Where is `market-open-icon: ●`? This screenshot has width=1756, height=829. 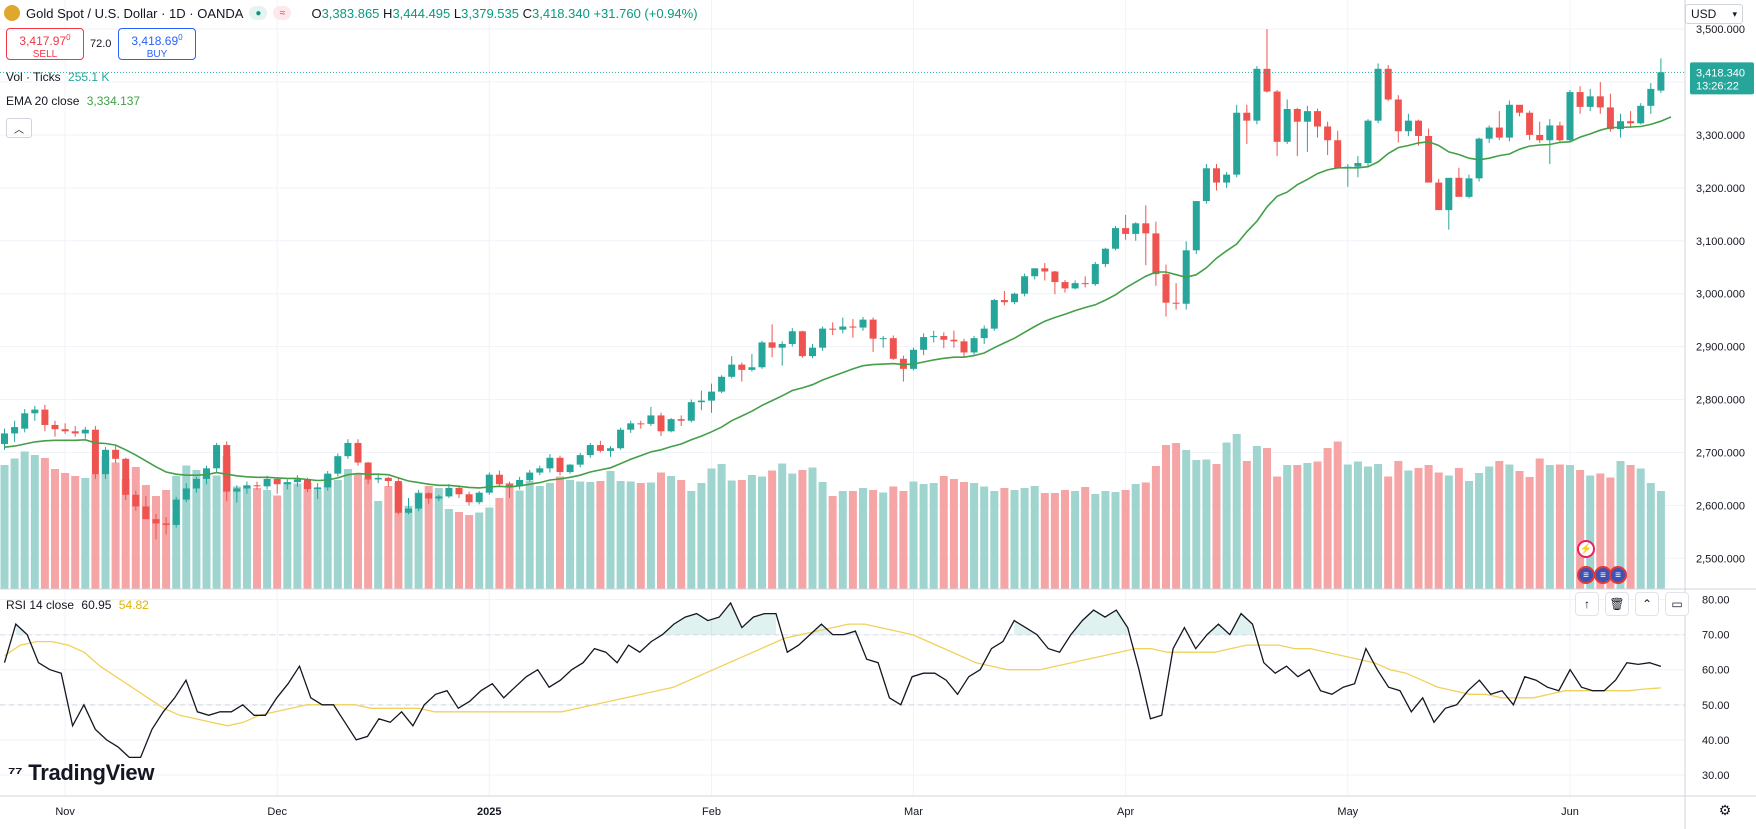 market-open-icon: ● is located at coordinates (258, 13).